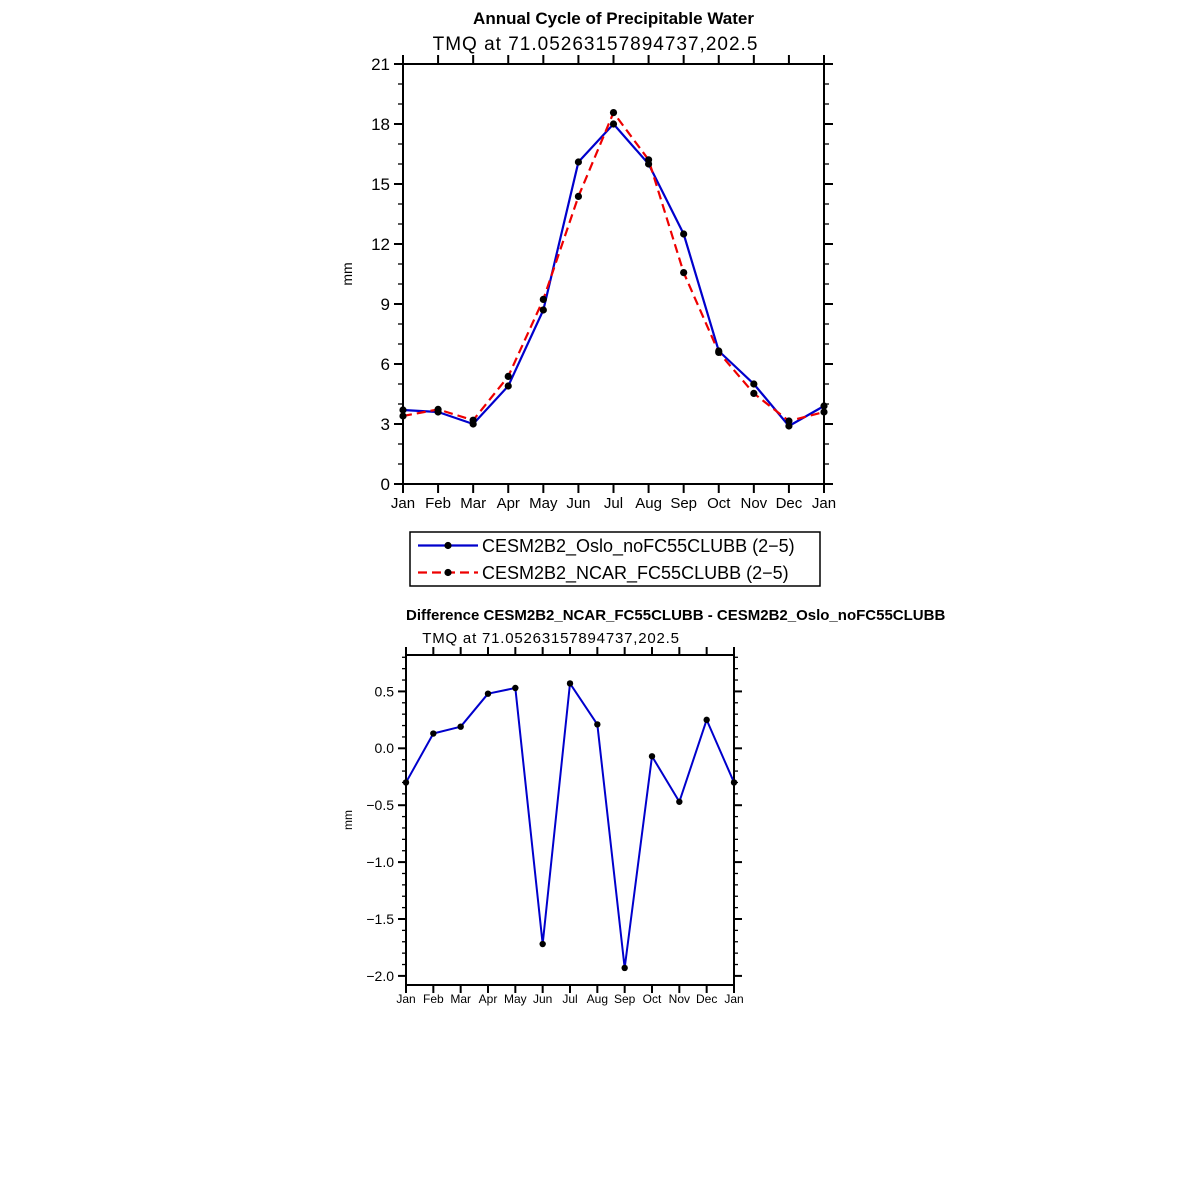 This screenshot has height=1183, width=1183. Describe the element at coordinates (380, 919) in the screenshot. I see `y-tick-label: −1.5` at that location.